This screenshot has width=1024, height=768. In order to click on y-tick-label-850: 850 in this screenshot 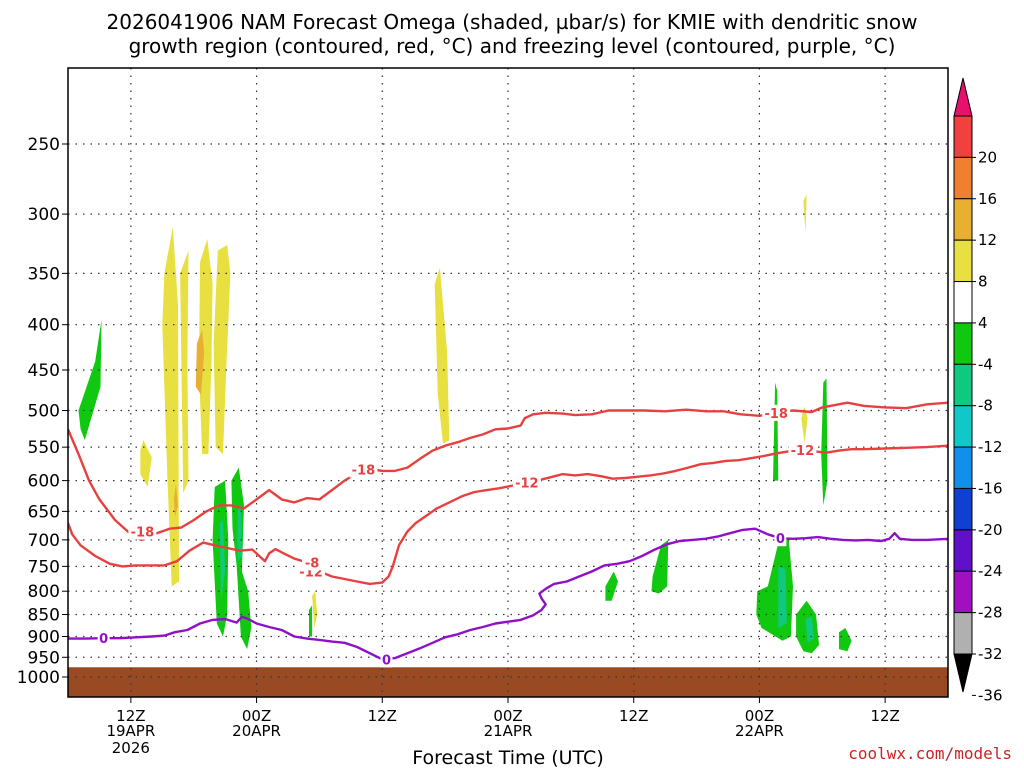, I will do `click(44, 616)`.